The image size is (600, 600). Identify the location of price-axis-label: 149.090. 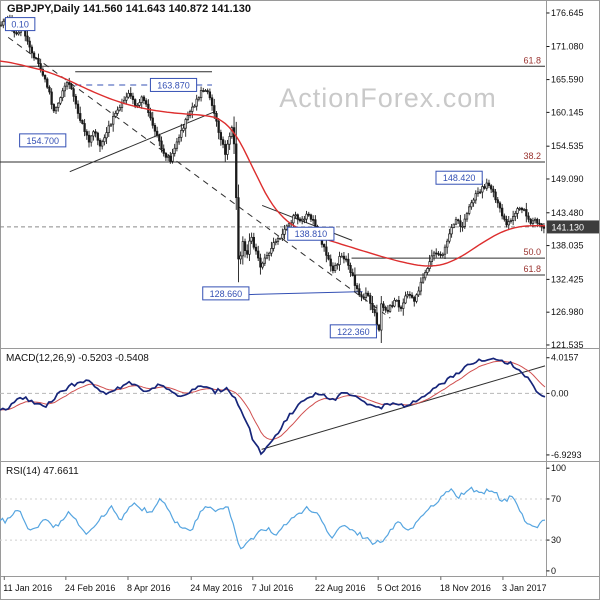
(567, 179).